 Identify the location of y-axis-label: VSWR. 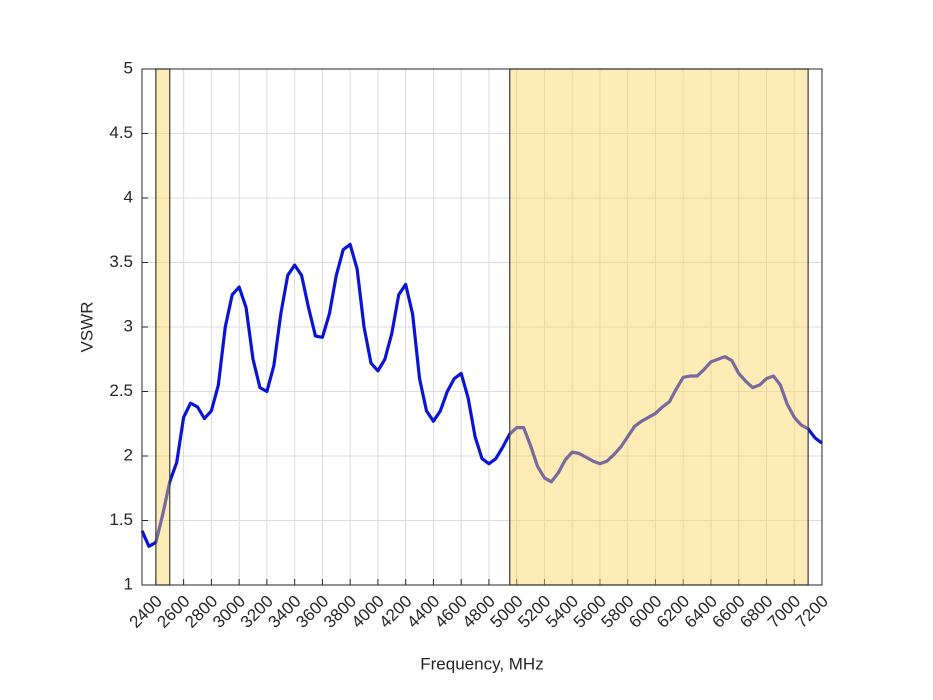
(86, 327).